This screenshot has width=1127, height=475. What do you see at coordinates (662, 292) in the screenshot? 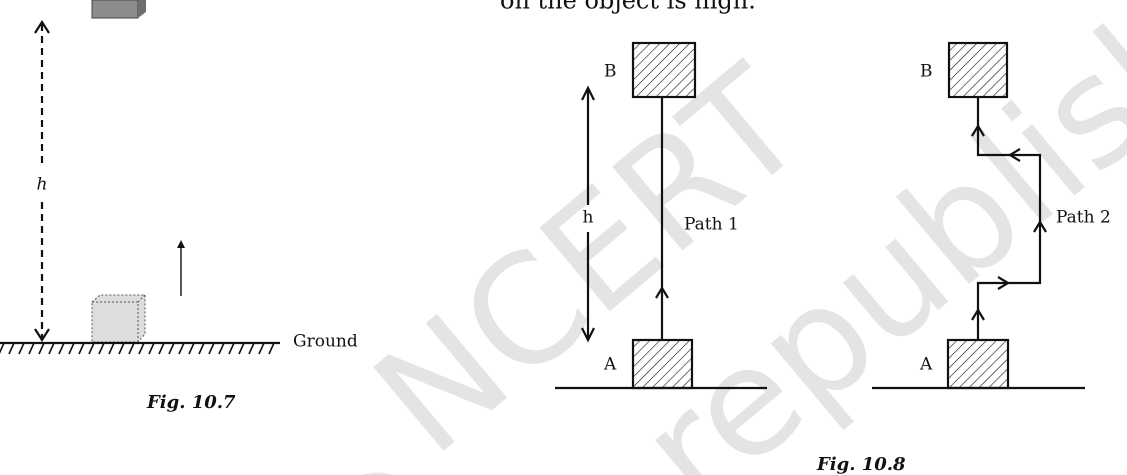
I see `path-arrow` at bounding box center [662, 292].